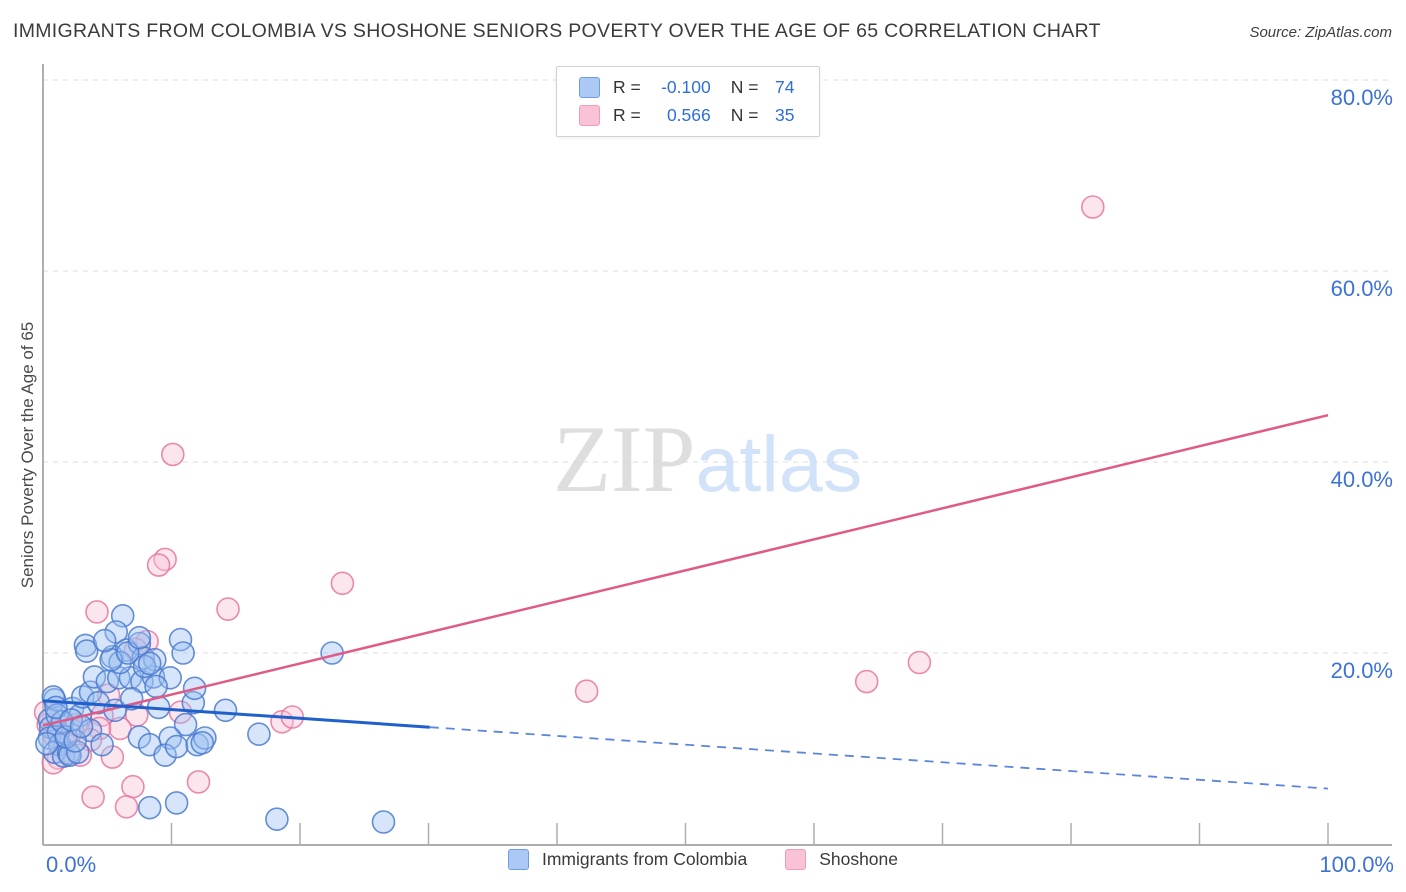 The height and width of the screenshot is (892, 1406). I want to click on legend-item-colombia: Immigrants from Colombia, so click(627, 859).